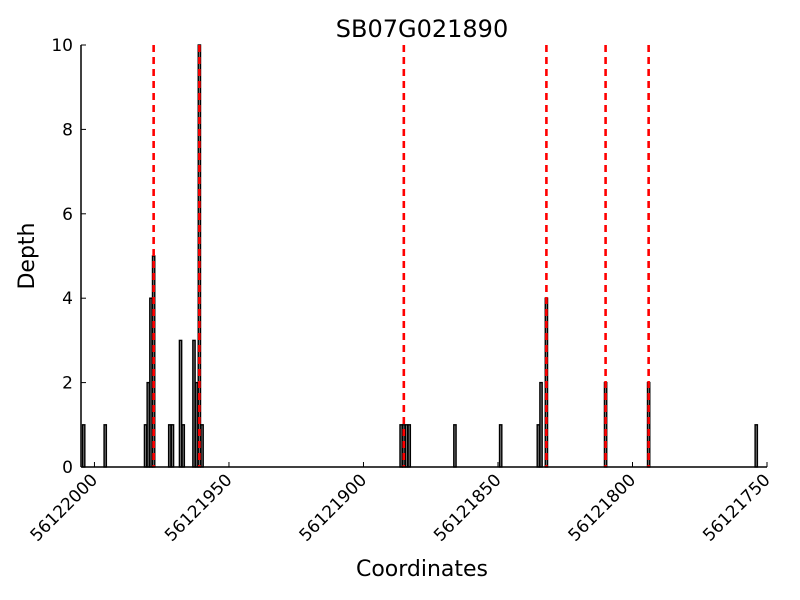  Describe the element at coordinates (422, 569) in the screenshot. I see `x-axis-title: Coordinates` at that location.